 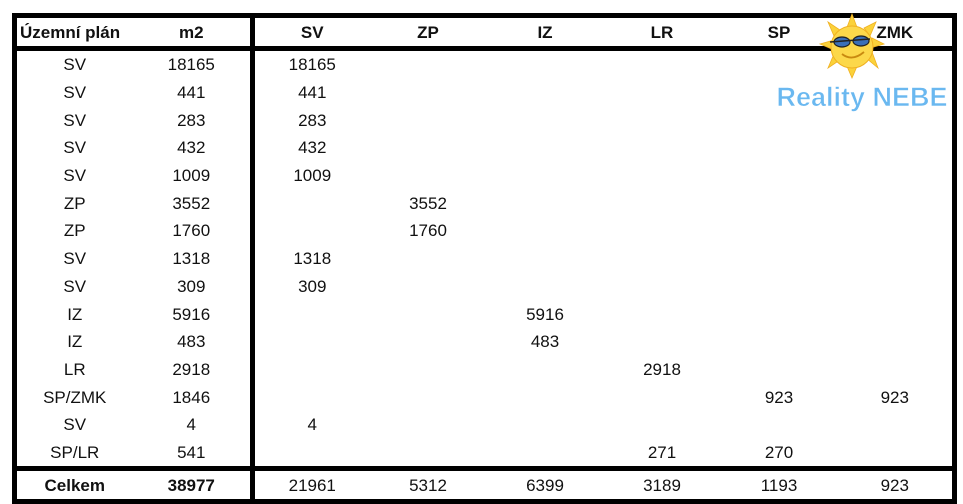 What do you see at coordinates (894, 397) in the screenshot?
I see `cell-zmk: 923` at bounding box center [894, 397].